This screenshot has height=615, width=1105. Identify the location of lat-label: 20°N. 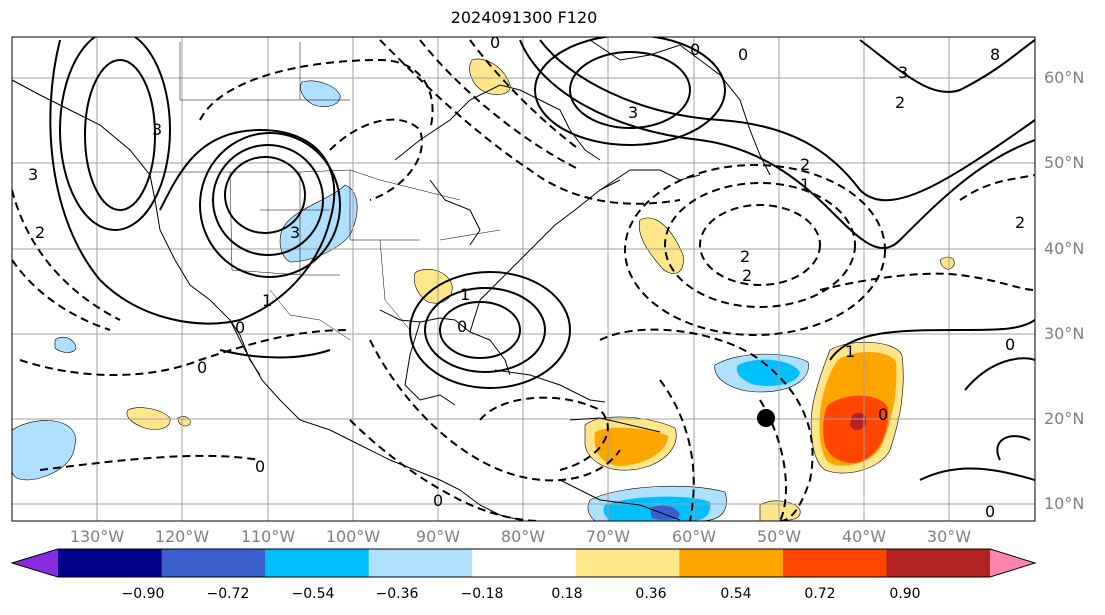
(1064, 418).